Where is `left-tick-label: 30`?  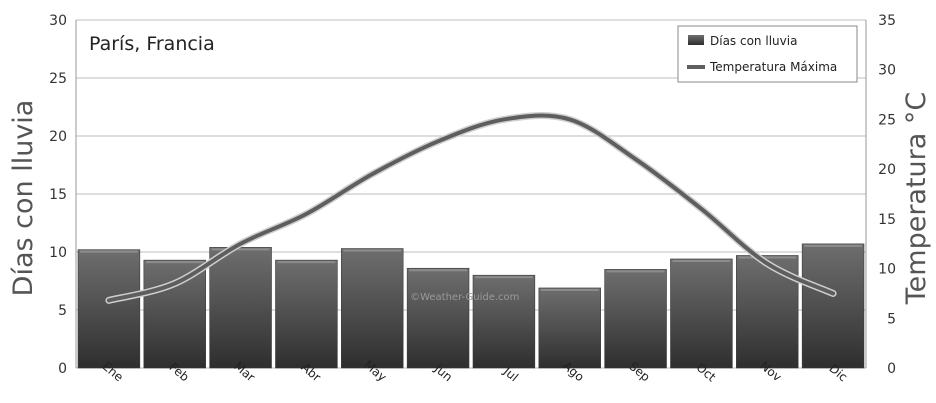
left-tick-label: 30 is located at coordinates (58, 21).